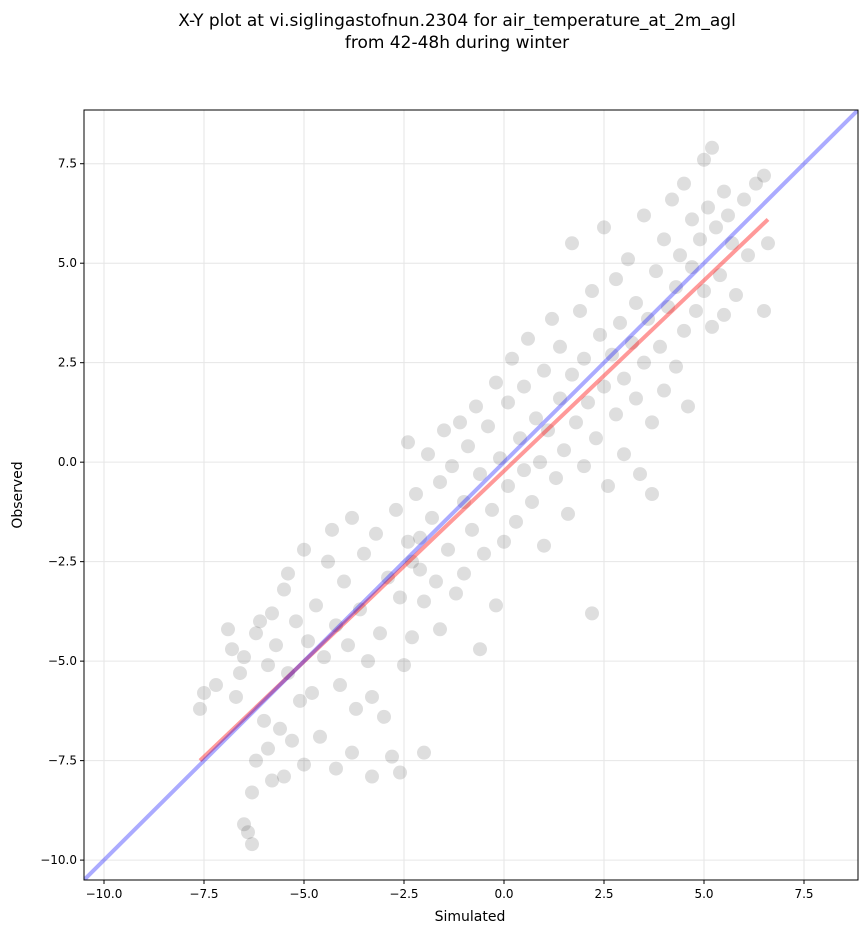 The width and height of the screenshot is (867, 934). I want to click on x-tick-label: −2.5, so click(403, 894).